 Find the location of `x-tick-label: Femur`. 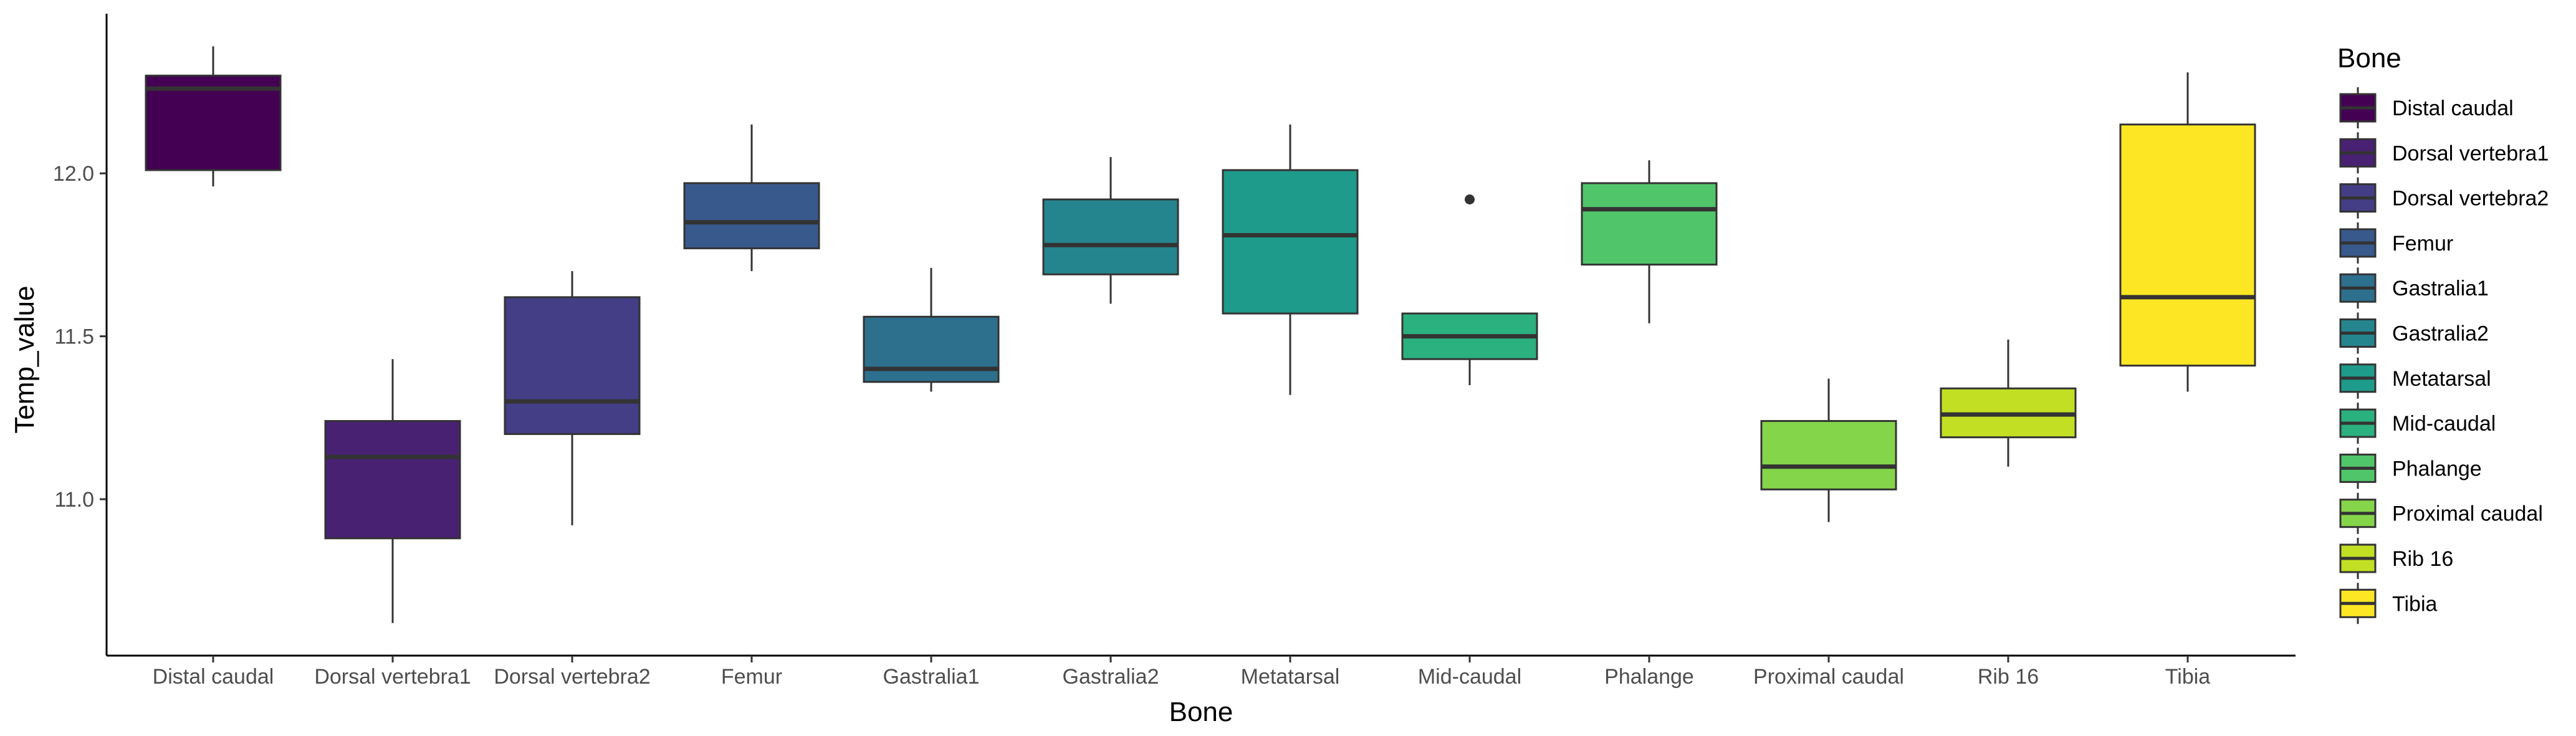

x-tick-label: Femur is located at coordinates (752, 677).